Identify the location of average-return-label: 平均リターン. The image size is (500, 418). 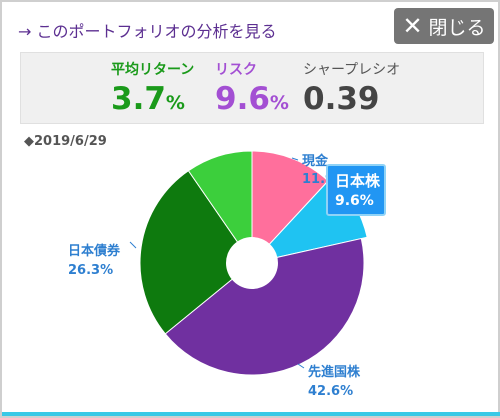
(153, 70).